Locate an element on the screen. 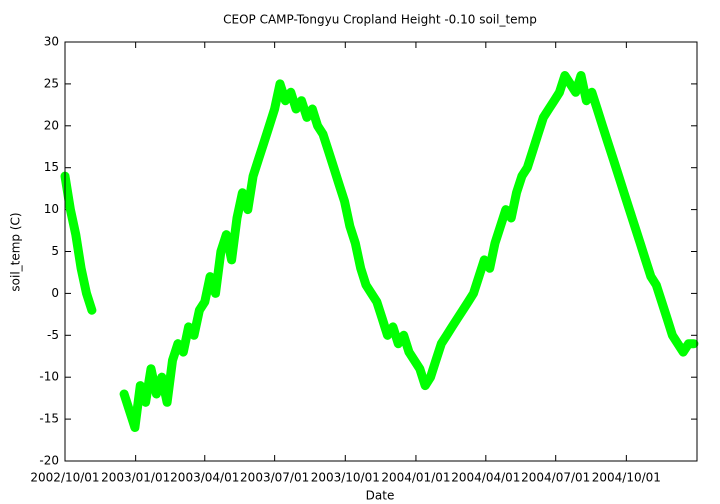 The image size is (720, 504). y-tick-label: -20 is located at coordinates (49, 461).